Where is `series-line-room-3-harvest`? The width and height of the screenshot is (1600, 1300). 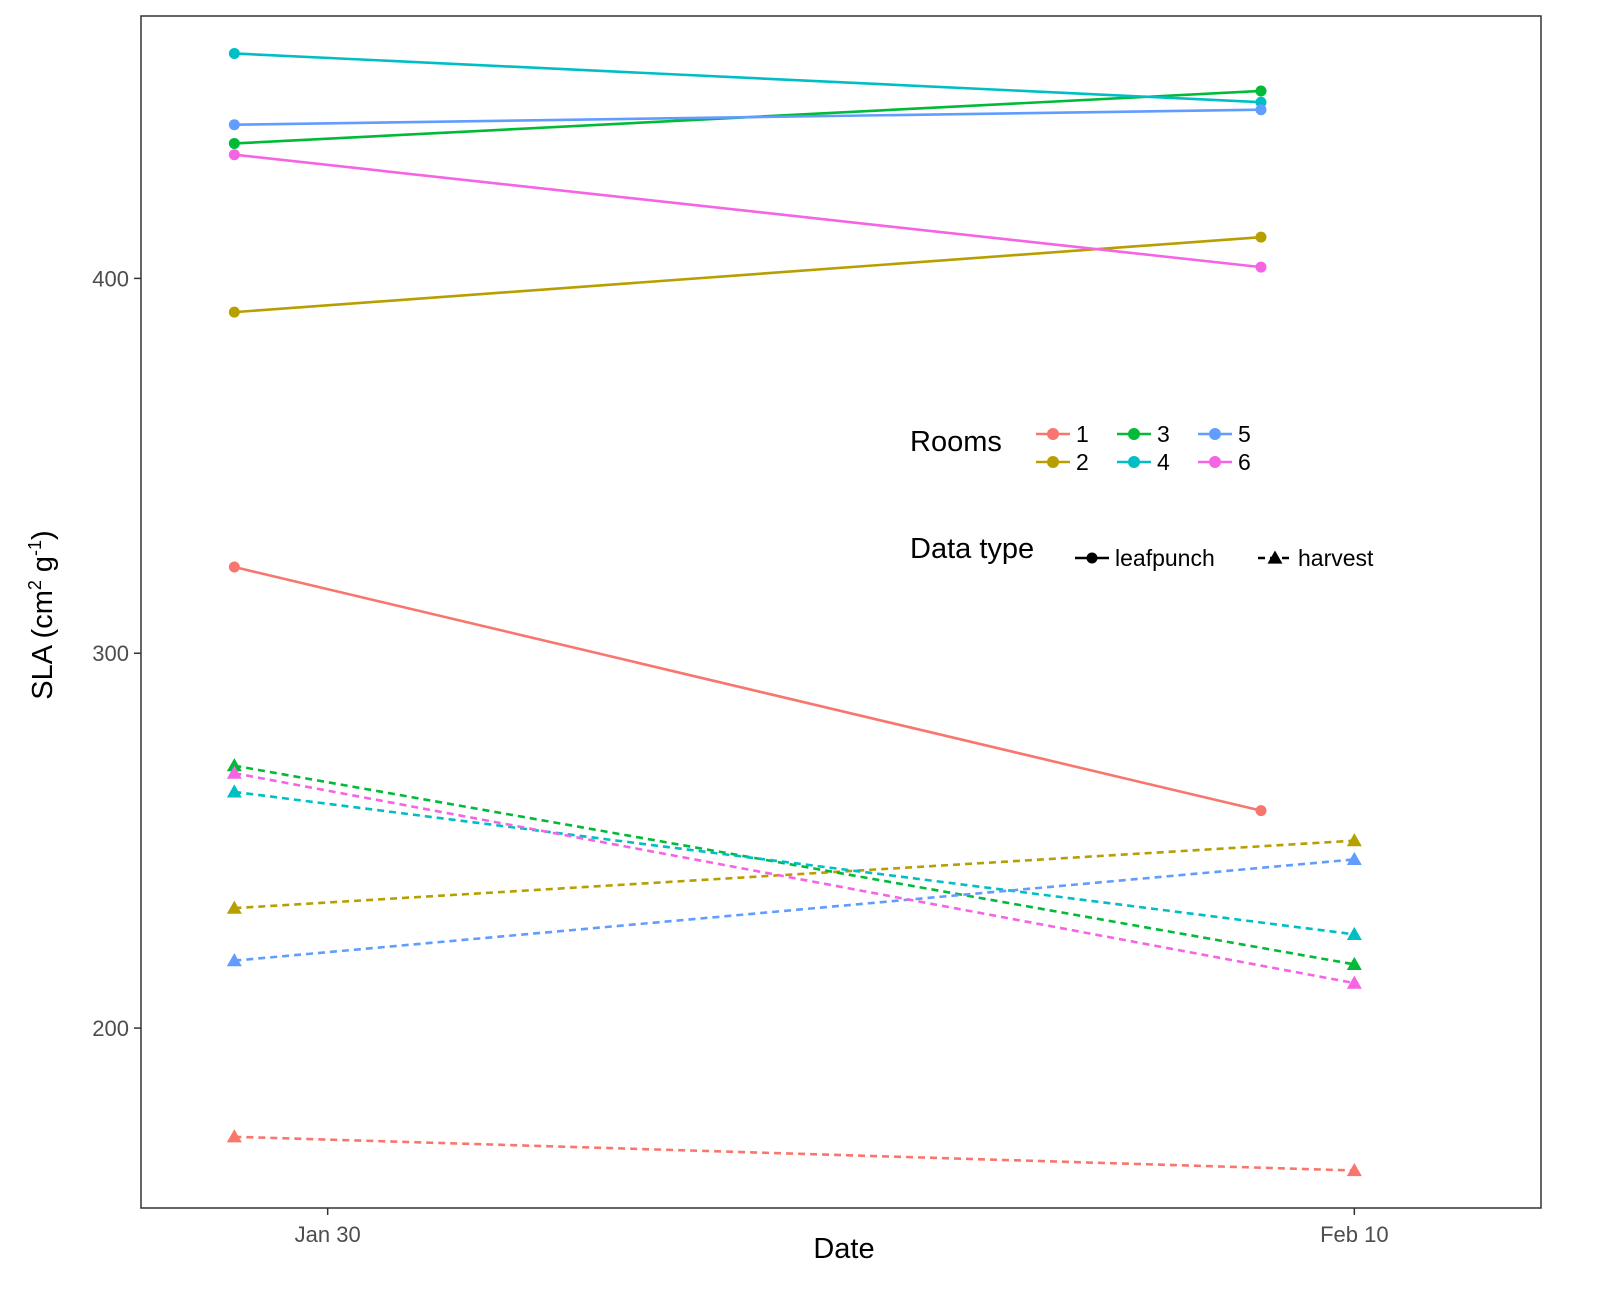
series-line-room-3-harvest is located at coordinates (794, 865).